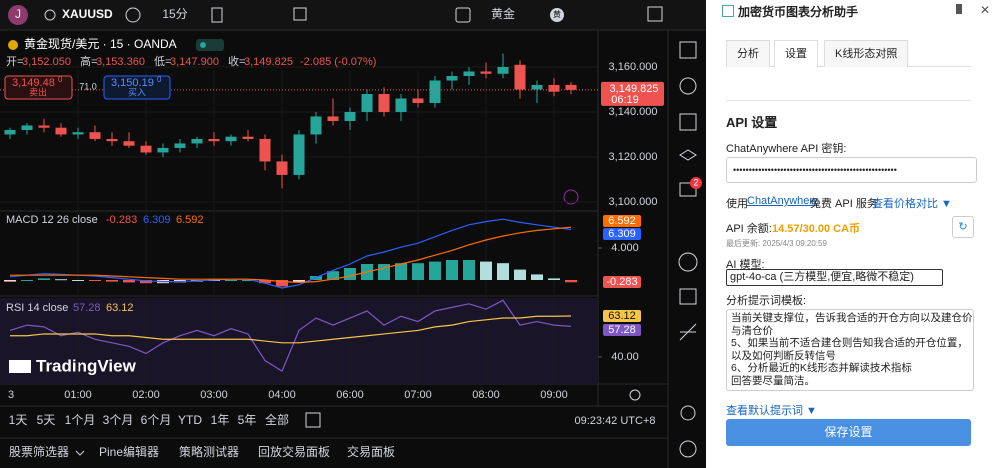 This screenshot has width=1001, height=468. I want to click on sell-box, so click(38, 87).